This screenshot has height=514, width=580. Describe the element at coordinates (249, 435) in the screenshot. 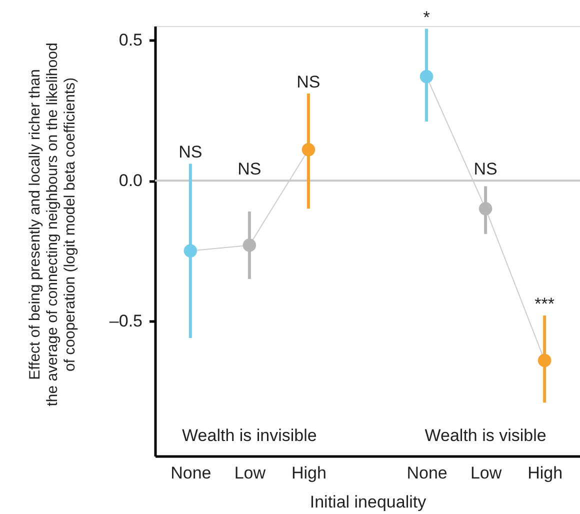

I see `annotation: Wealth is invisible` at that location.